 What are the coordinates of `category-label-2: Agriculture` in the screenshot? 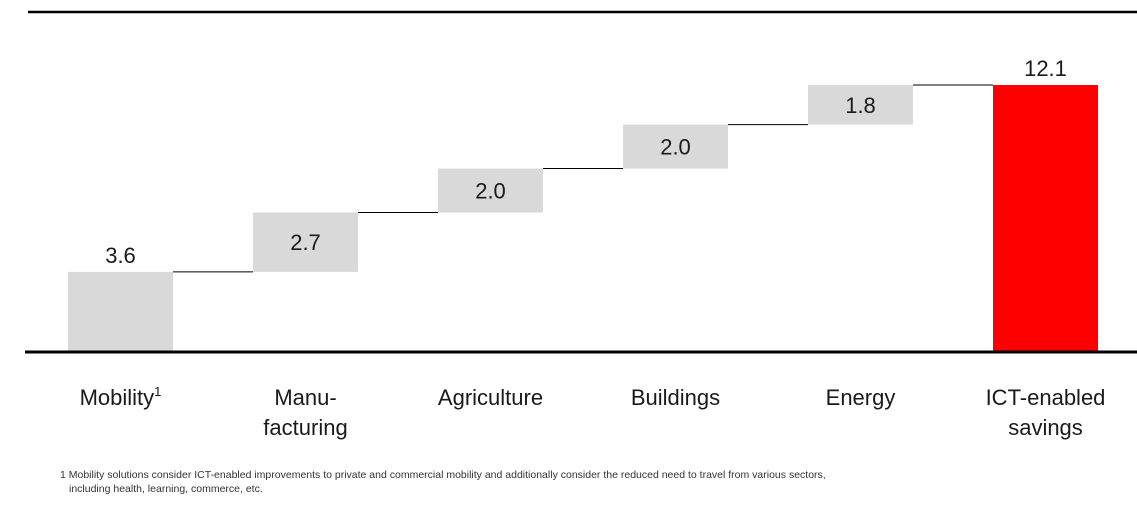 It's located at (490, 397).